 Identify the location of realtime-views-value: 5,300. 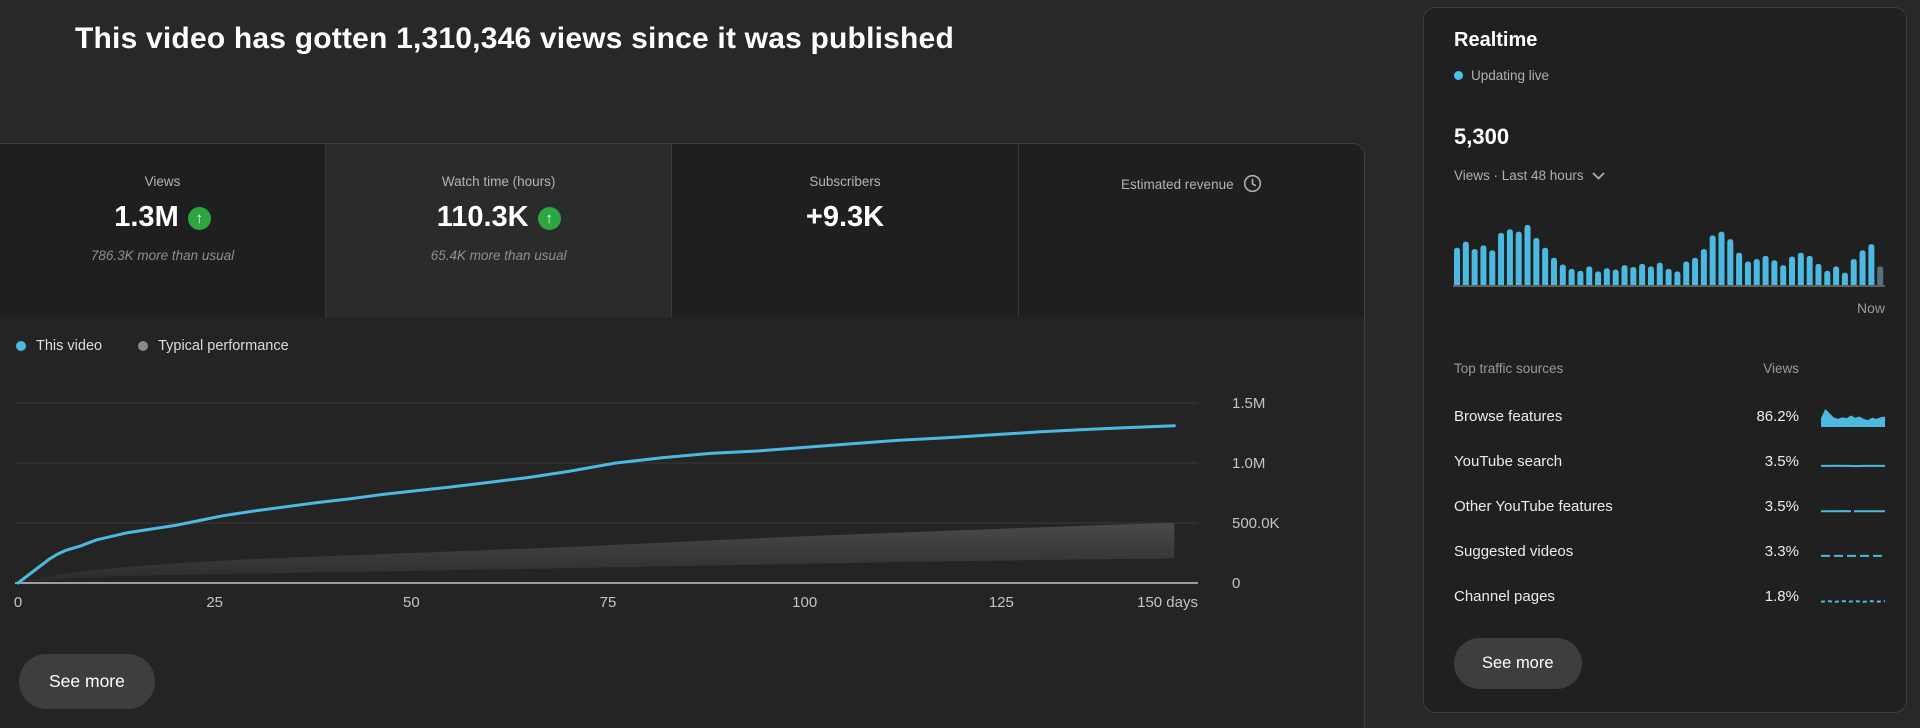
(1482, 136).